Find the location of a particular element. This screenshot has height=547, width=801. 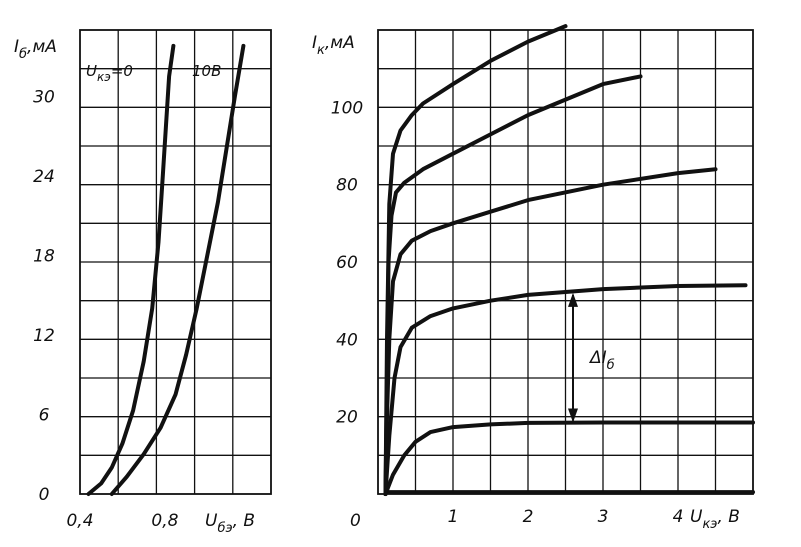

right-xlabel: Uкэ, В is located at coordinates (715, 519).